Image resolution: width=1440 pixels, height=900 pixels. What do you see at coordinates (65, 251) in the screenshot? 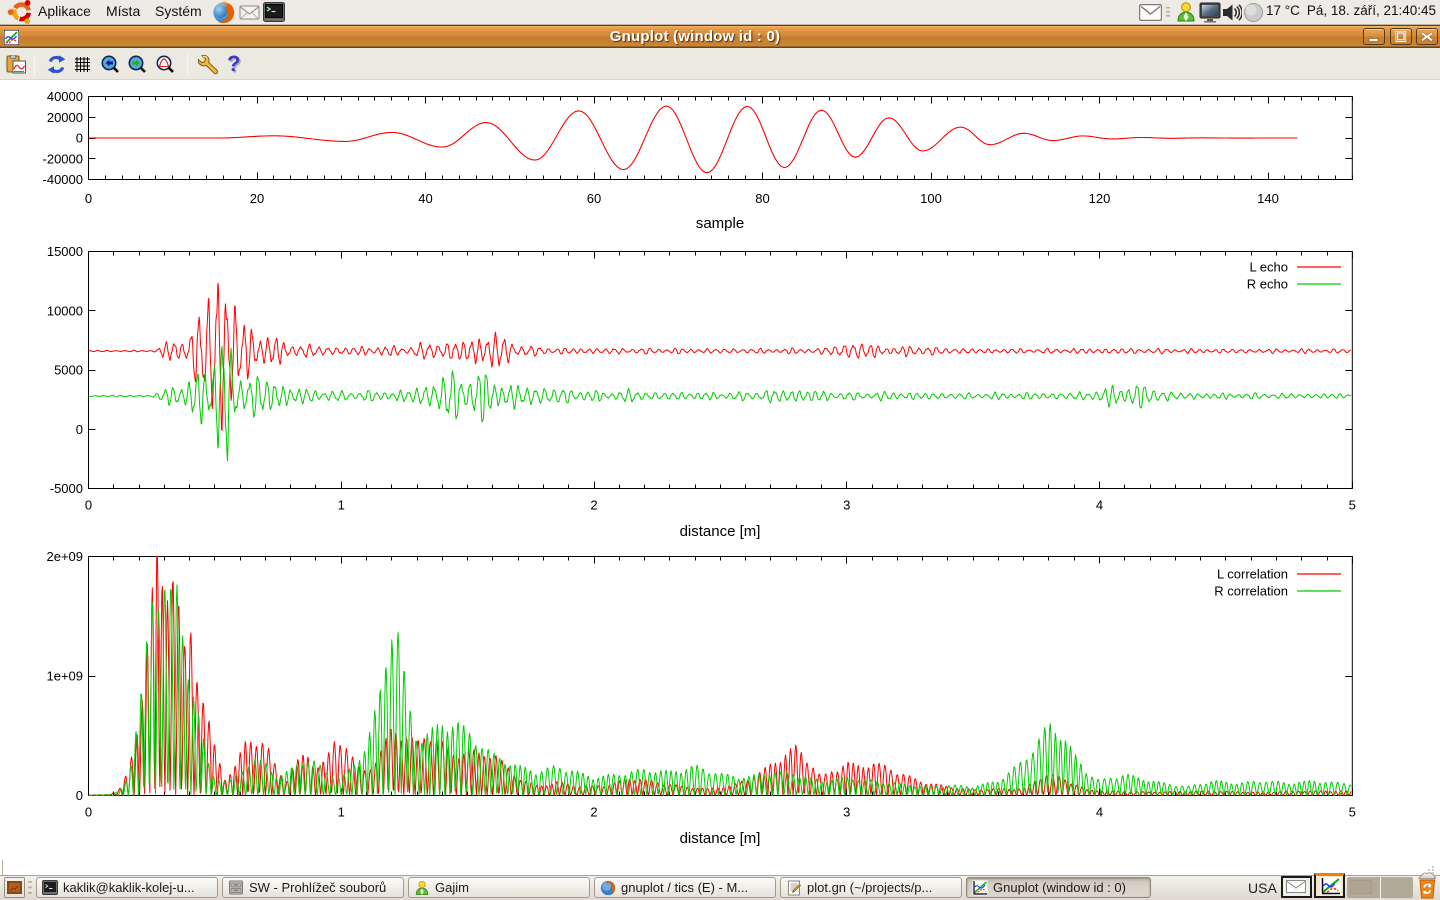
I see `svg-text: 15000` at bounding box center [65, 251].